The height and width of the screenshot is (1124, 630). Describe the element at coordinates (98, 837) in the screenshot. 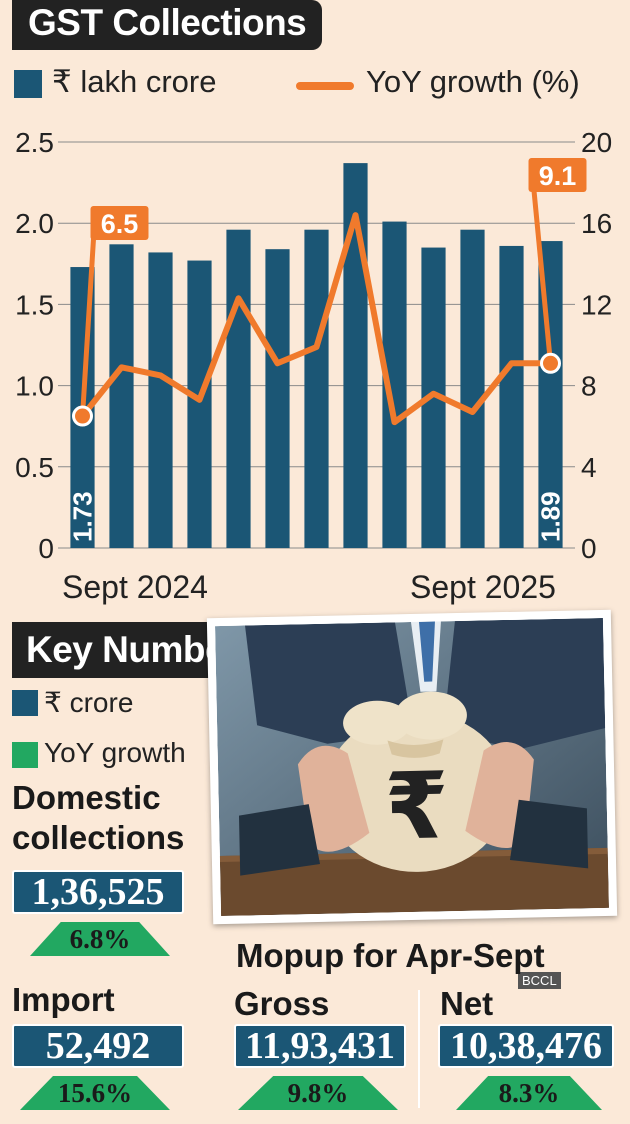

I see `domestic-heading-line2: collections` at that location.